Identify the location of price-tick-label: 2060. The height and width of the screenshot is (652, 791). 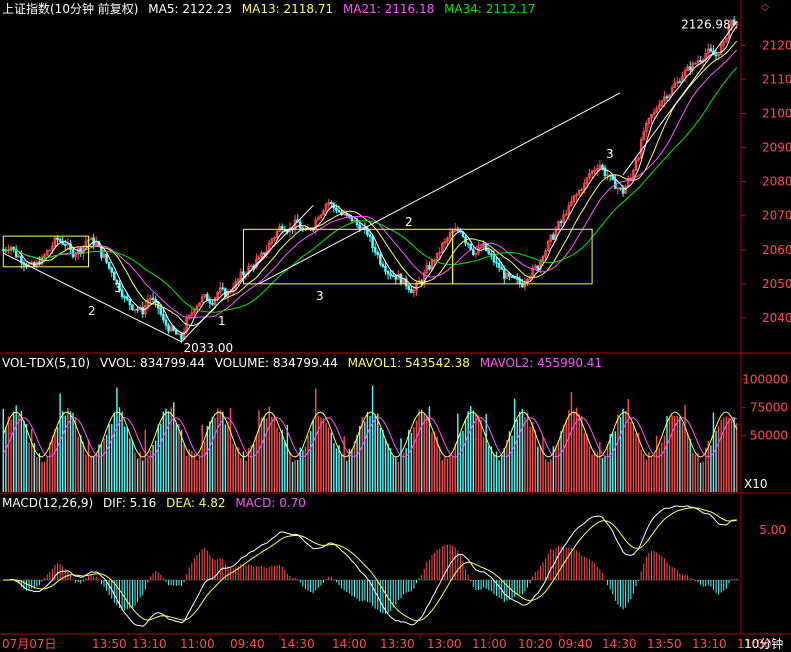
(776, 250).